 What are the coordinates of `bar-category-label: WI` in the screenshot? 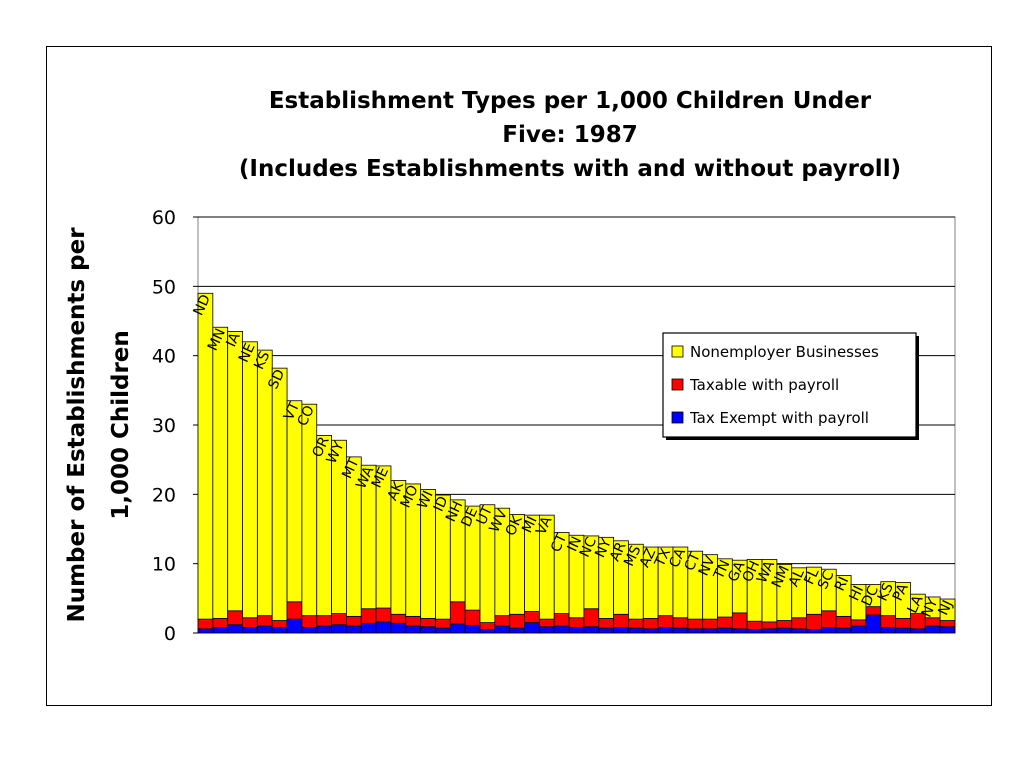 It's located at (426, 499).